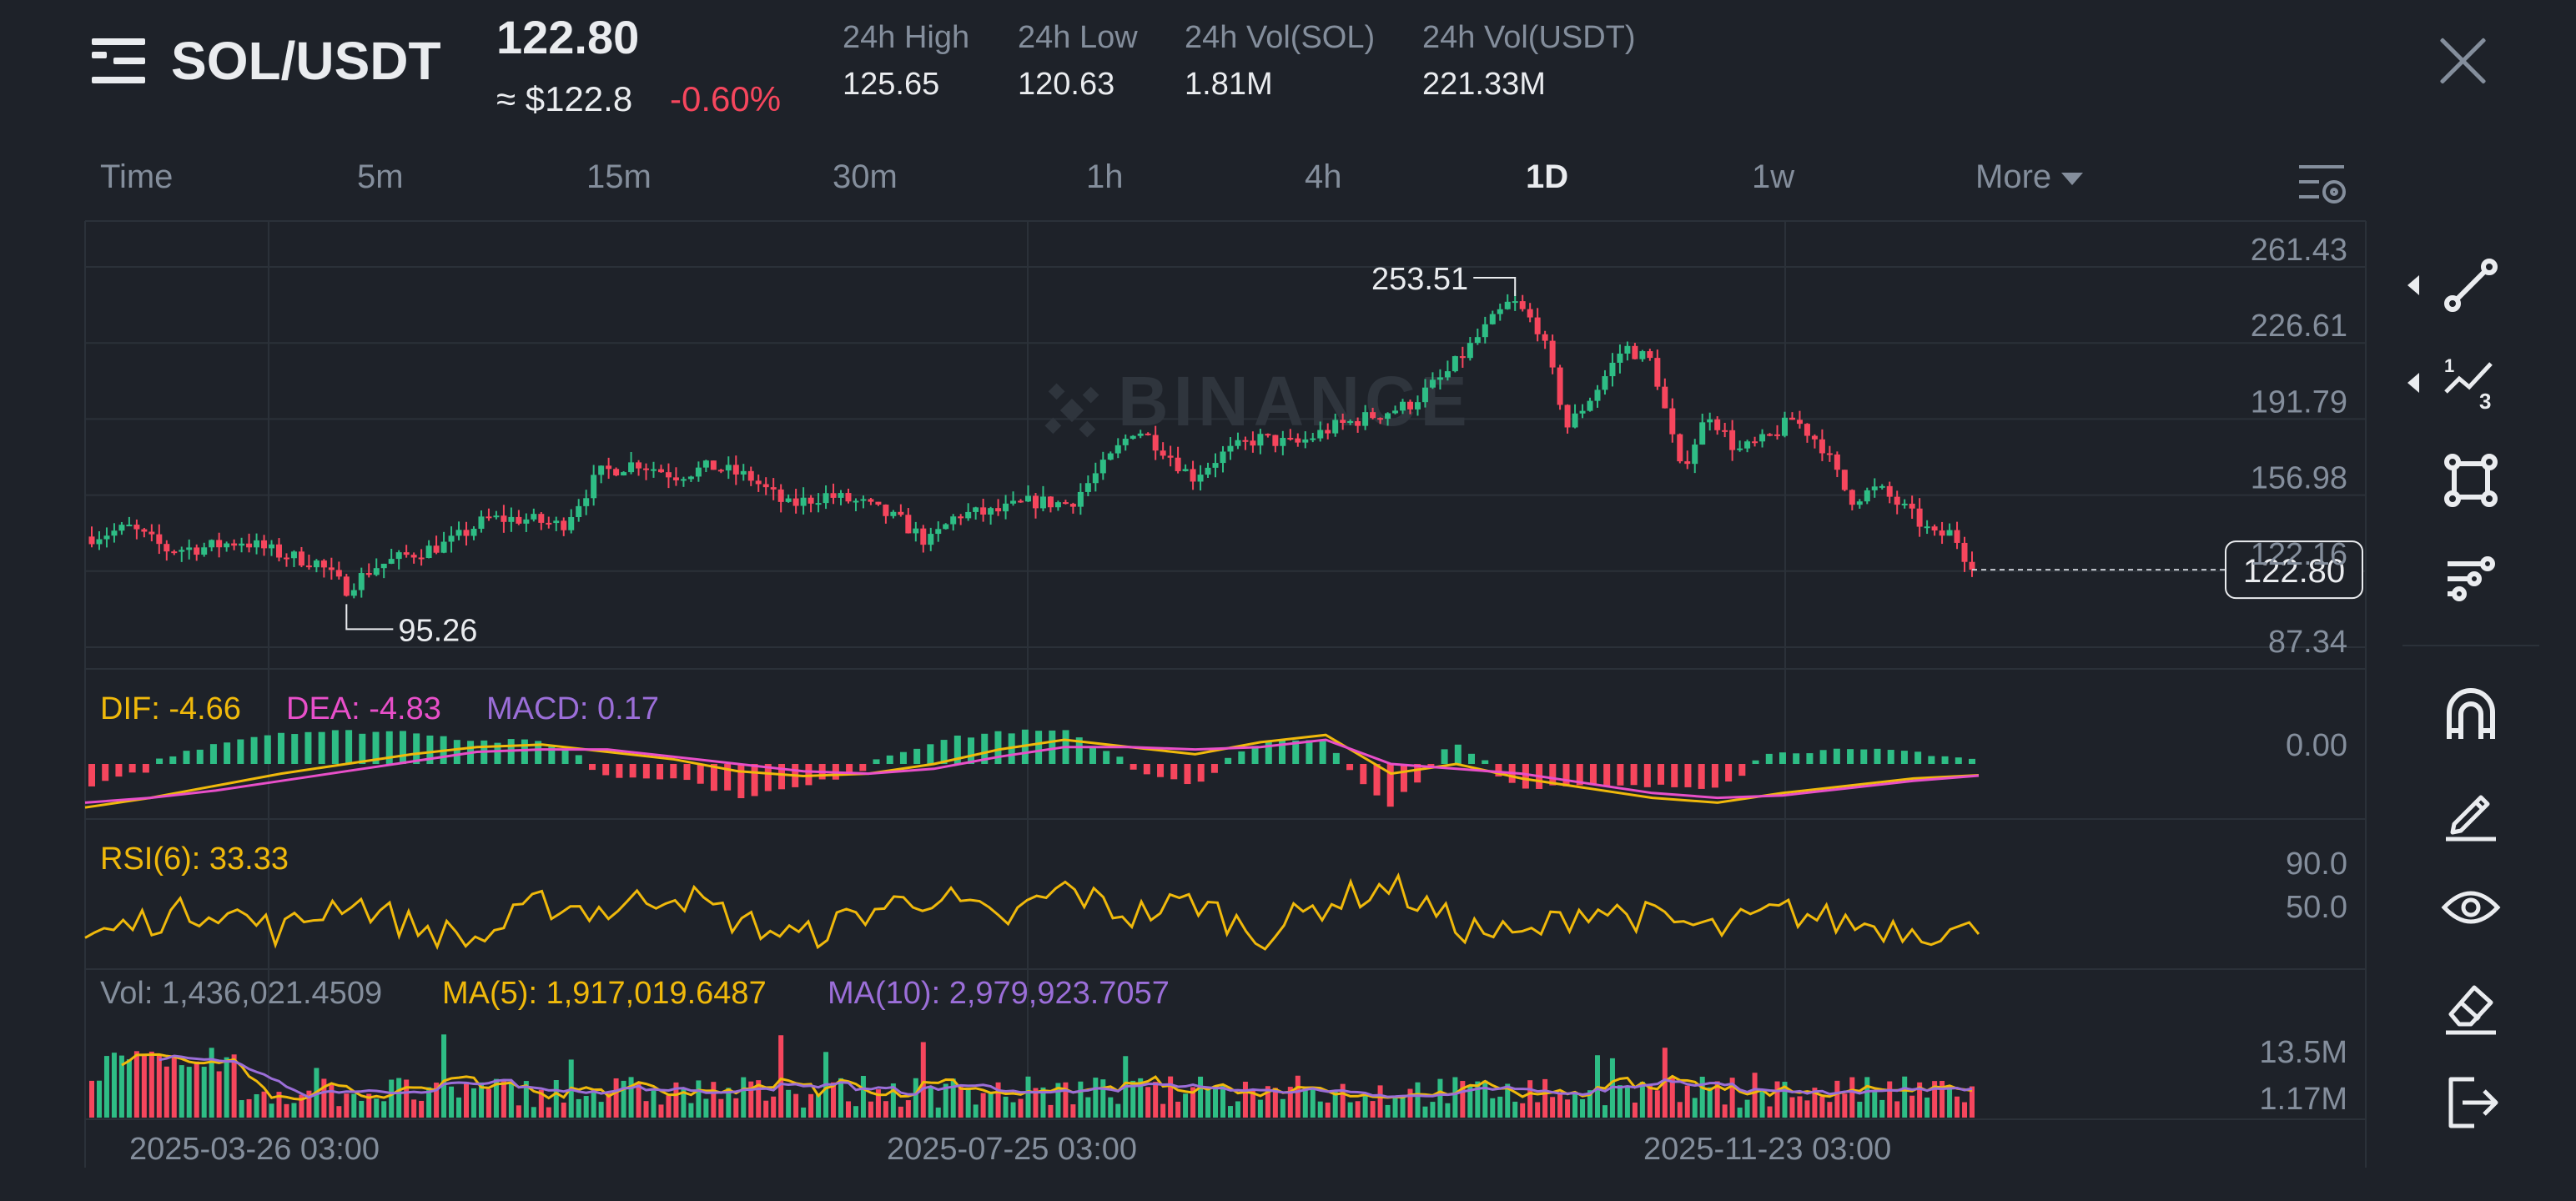 The height and width of the screenshot is (1201, 2576). Describe the element at coordinates (2463, 61) in the screenshot. I see `close-icon` at that location.